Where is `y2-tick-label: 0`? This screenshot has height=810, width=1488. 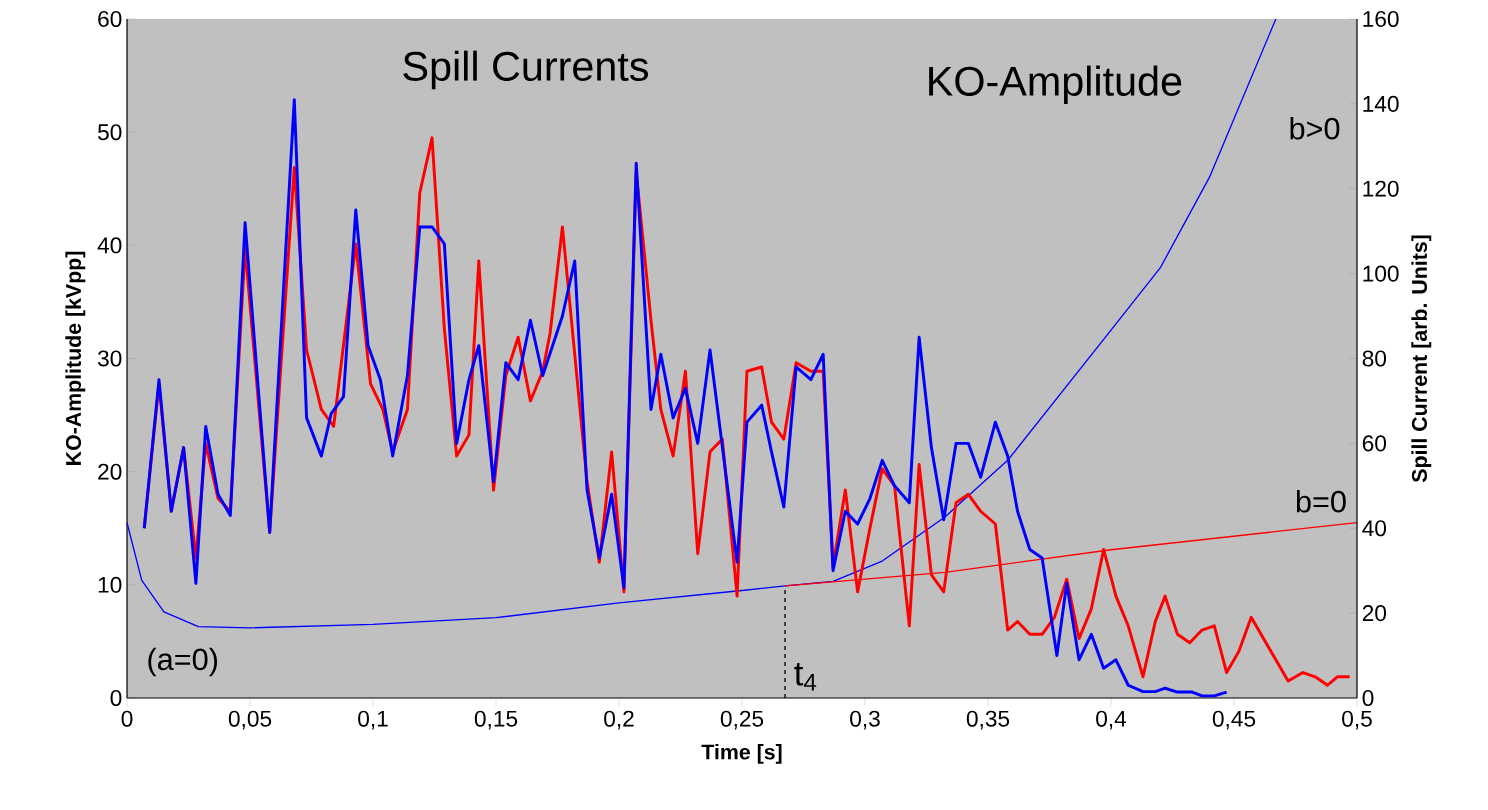
y2-tick-label: 0 is located at coordinates (1368, 698).